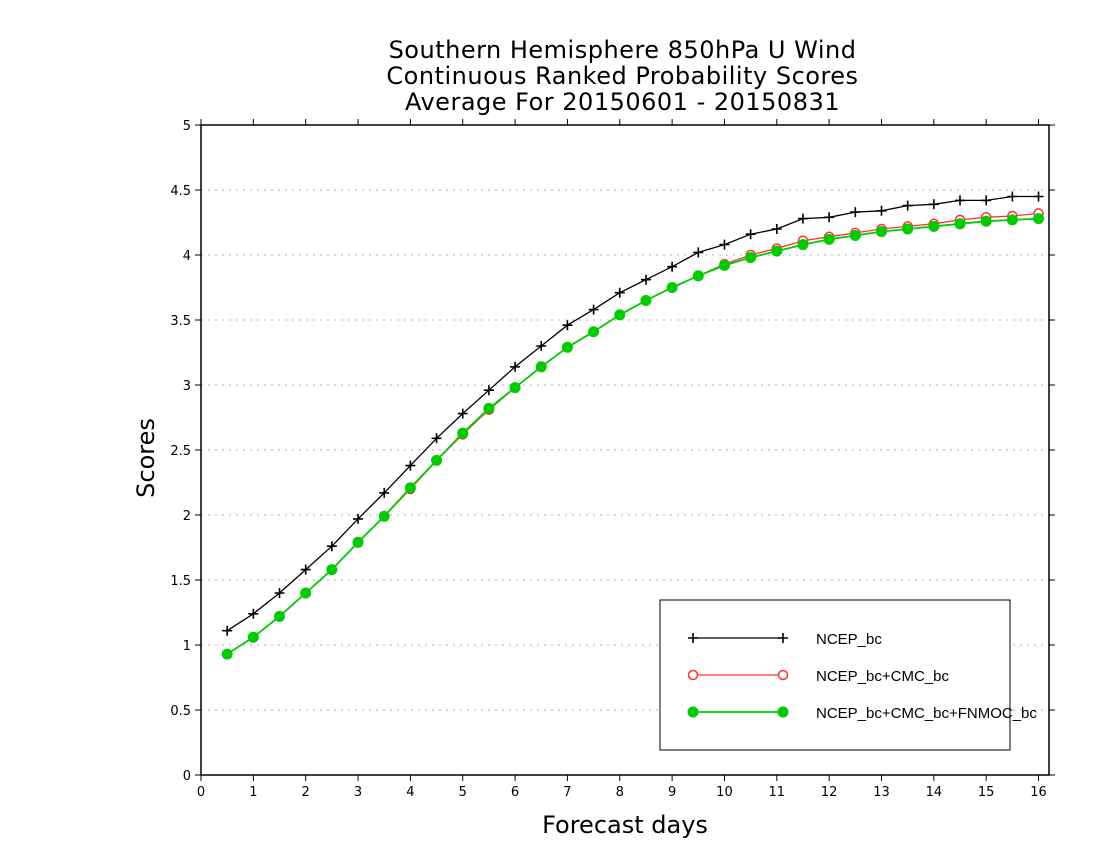 The image size is (1100, 850). What do you see at coordinates (620, 792) in the screenshot?
I see `x-tick-label: 8` at bounding box center [620, 792].